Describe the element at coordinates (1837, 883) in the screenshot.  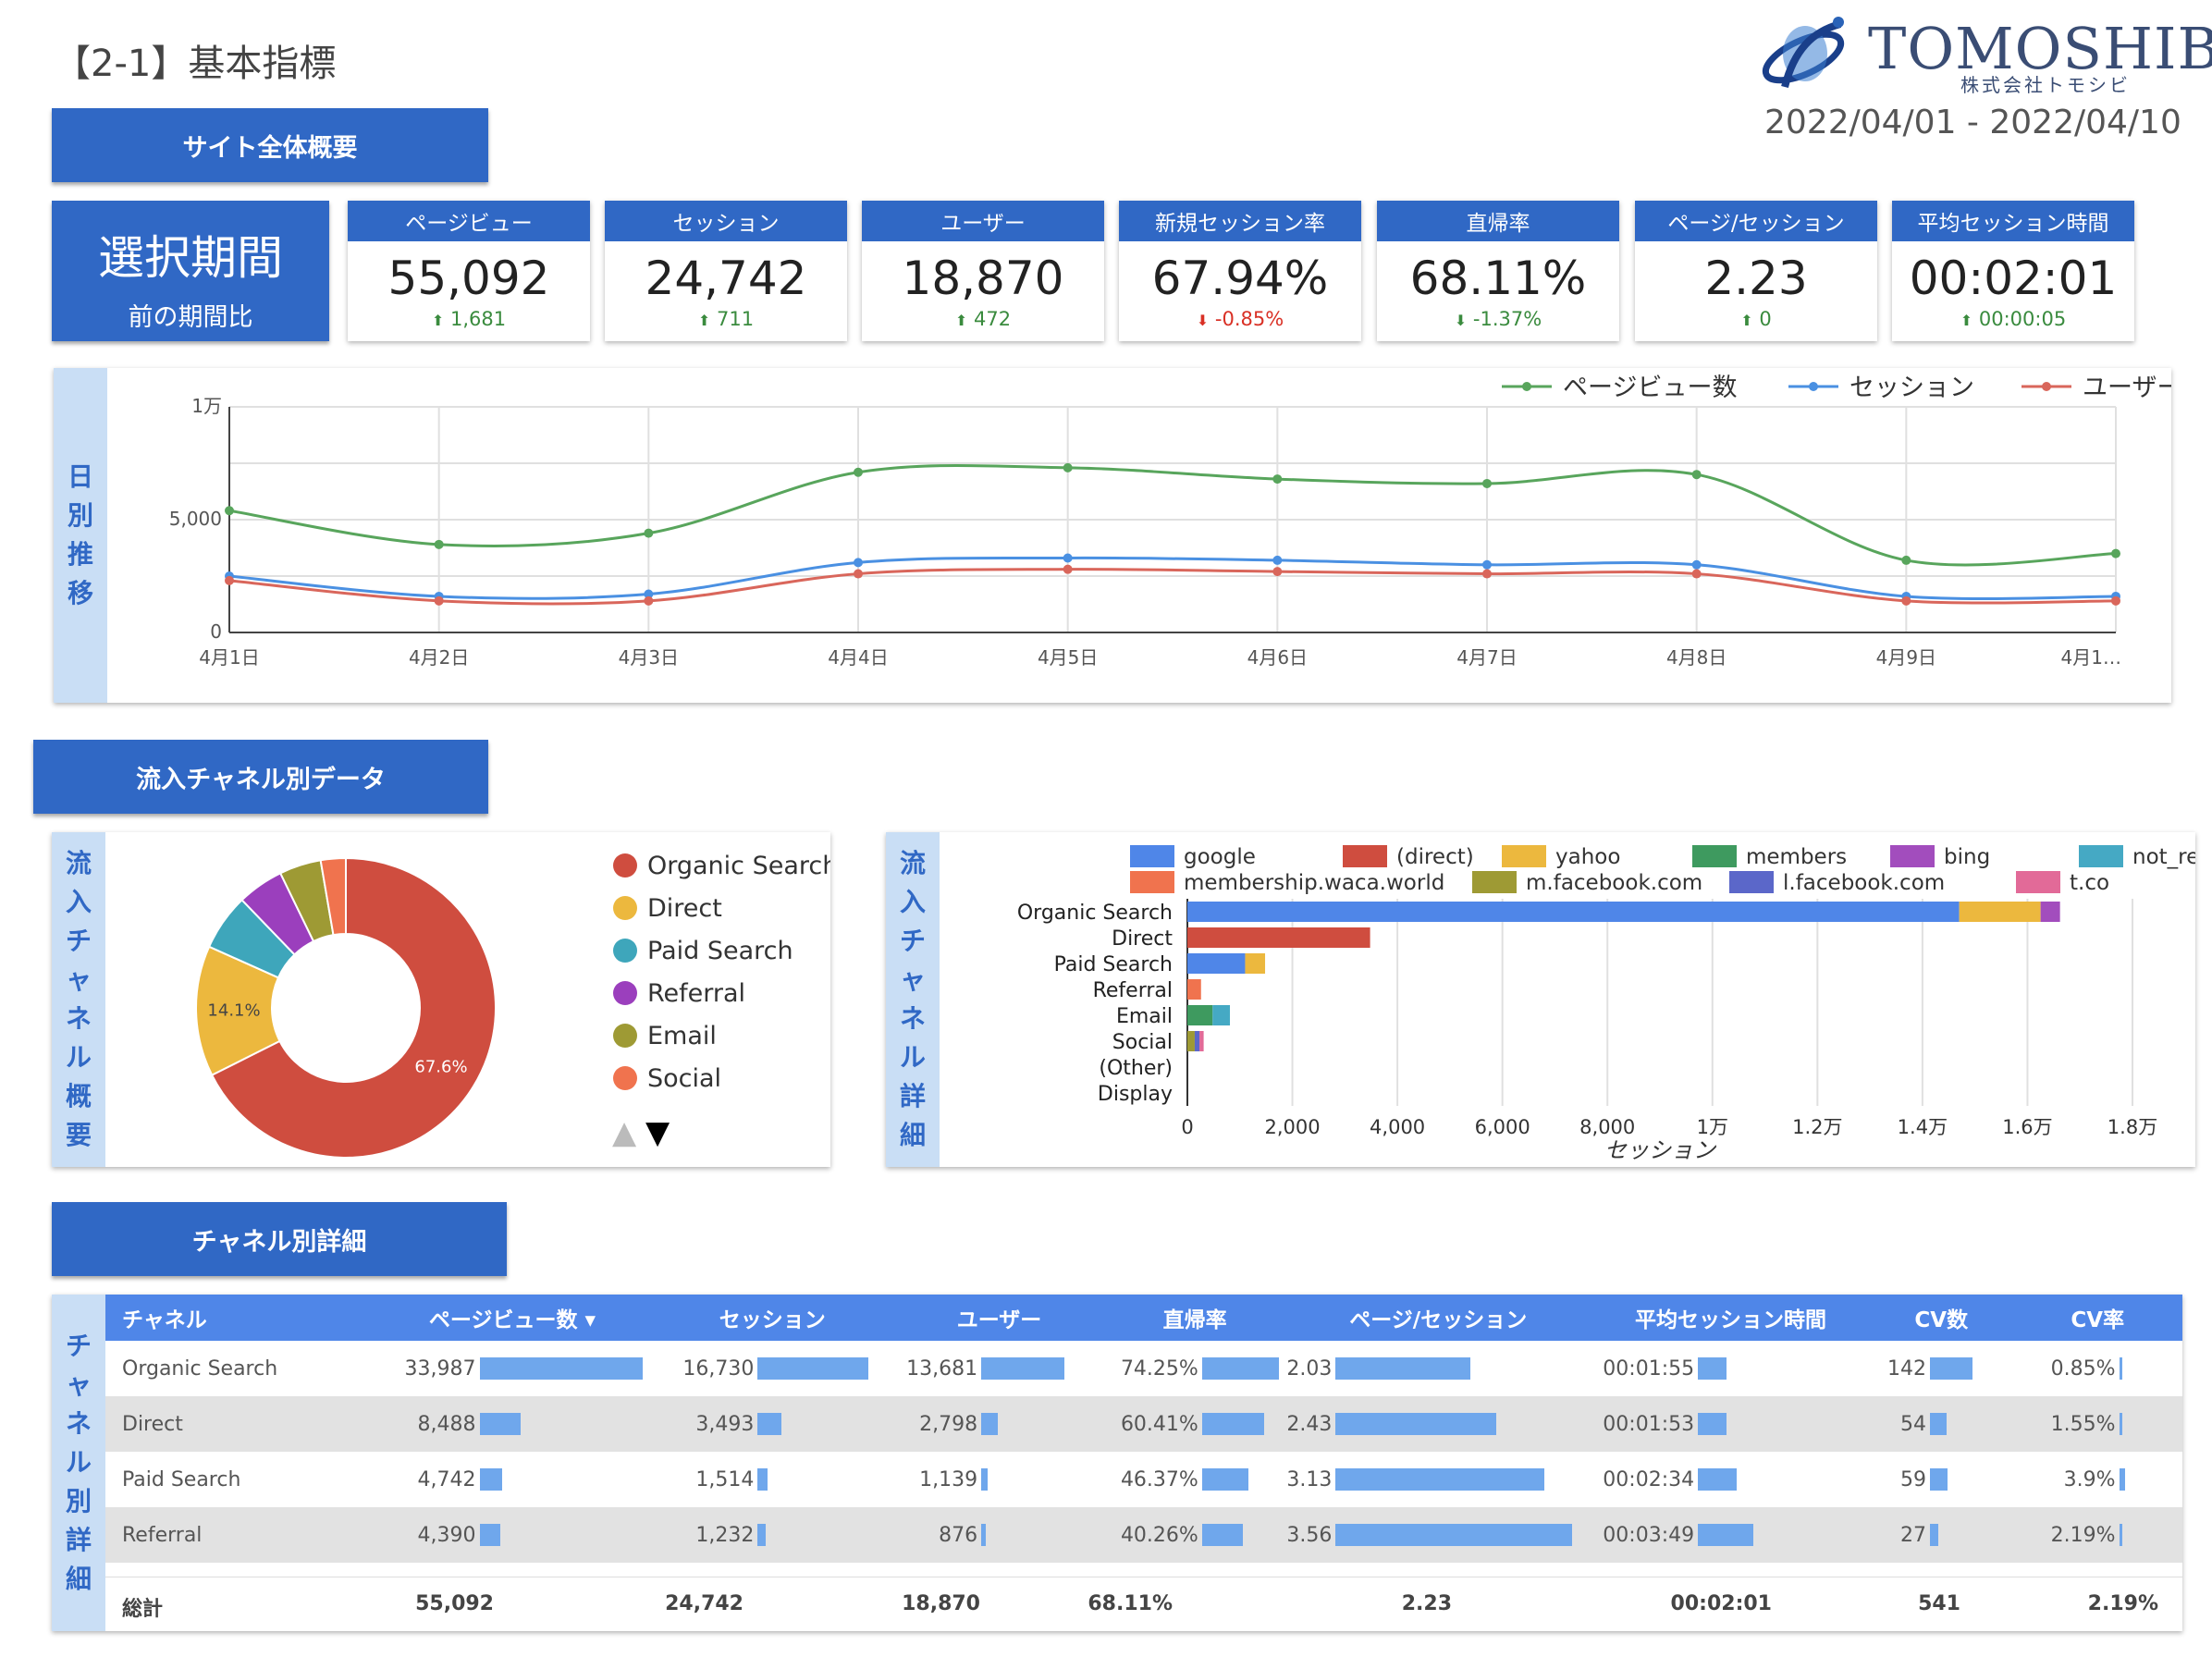
I see `legend-item: l.facebook.com` at that location.